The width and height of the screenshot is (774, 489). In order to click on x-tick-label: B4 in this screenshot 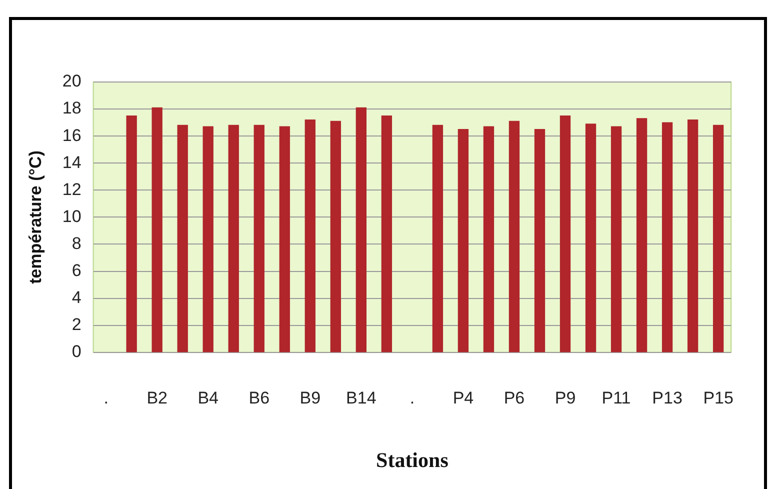, I will do `click(208, 398)`.